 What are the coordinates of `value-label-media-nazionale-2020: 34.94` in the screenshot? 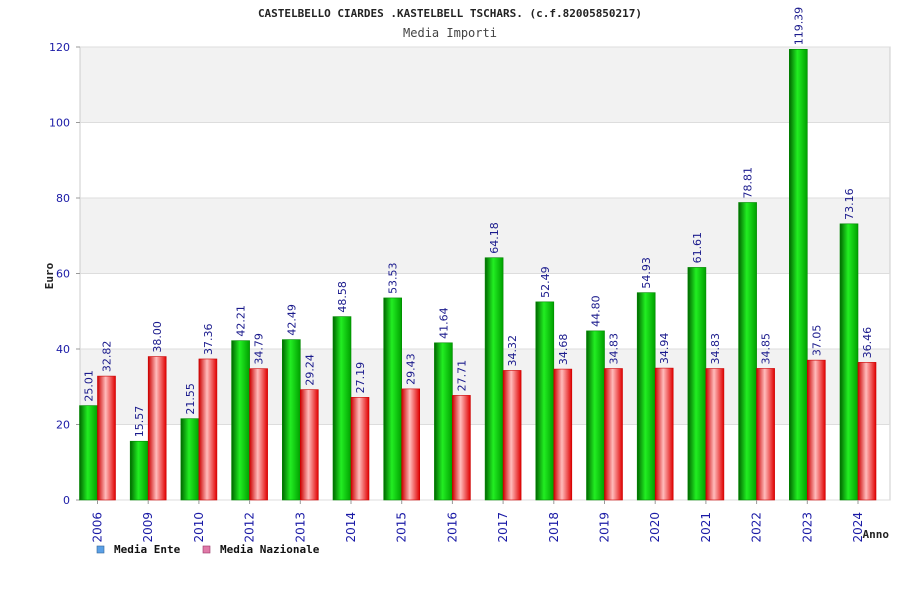 It's located at (664, 349).